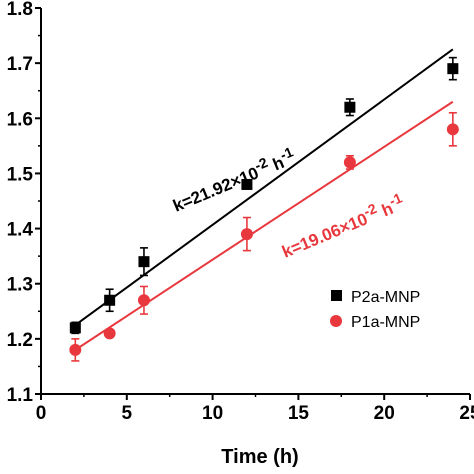 This screenshot has height=474, width=474. What do you see at coordinates (127, 413) in the screenshot?
I see `x-tick-label: 5` at bounding box center [127, 413].